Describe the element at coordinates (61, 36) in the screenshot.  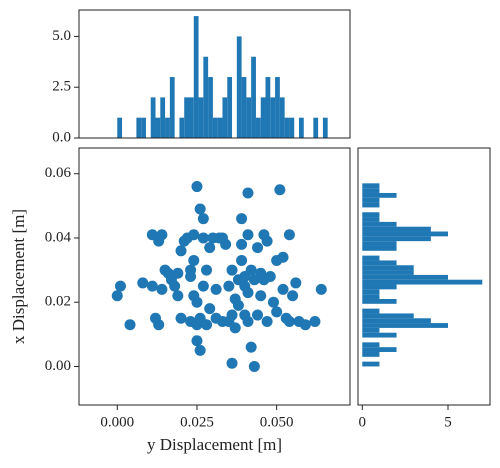
I see `y-tick-label: 5.0` at that location.